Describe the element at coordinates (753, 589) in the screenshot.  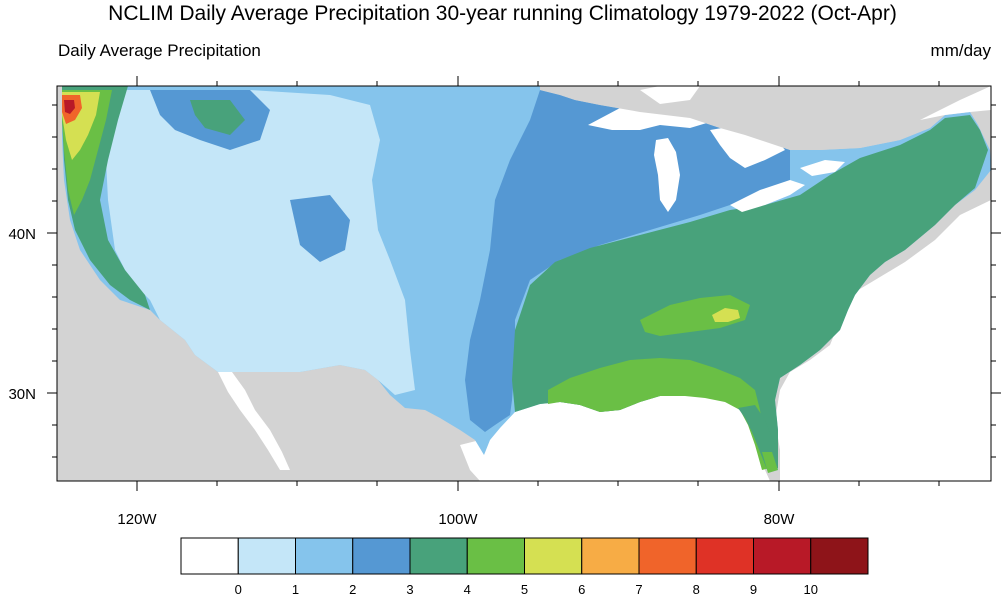
I see `colorbar-level-label: 9` at that location.